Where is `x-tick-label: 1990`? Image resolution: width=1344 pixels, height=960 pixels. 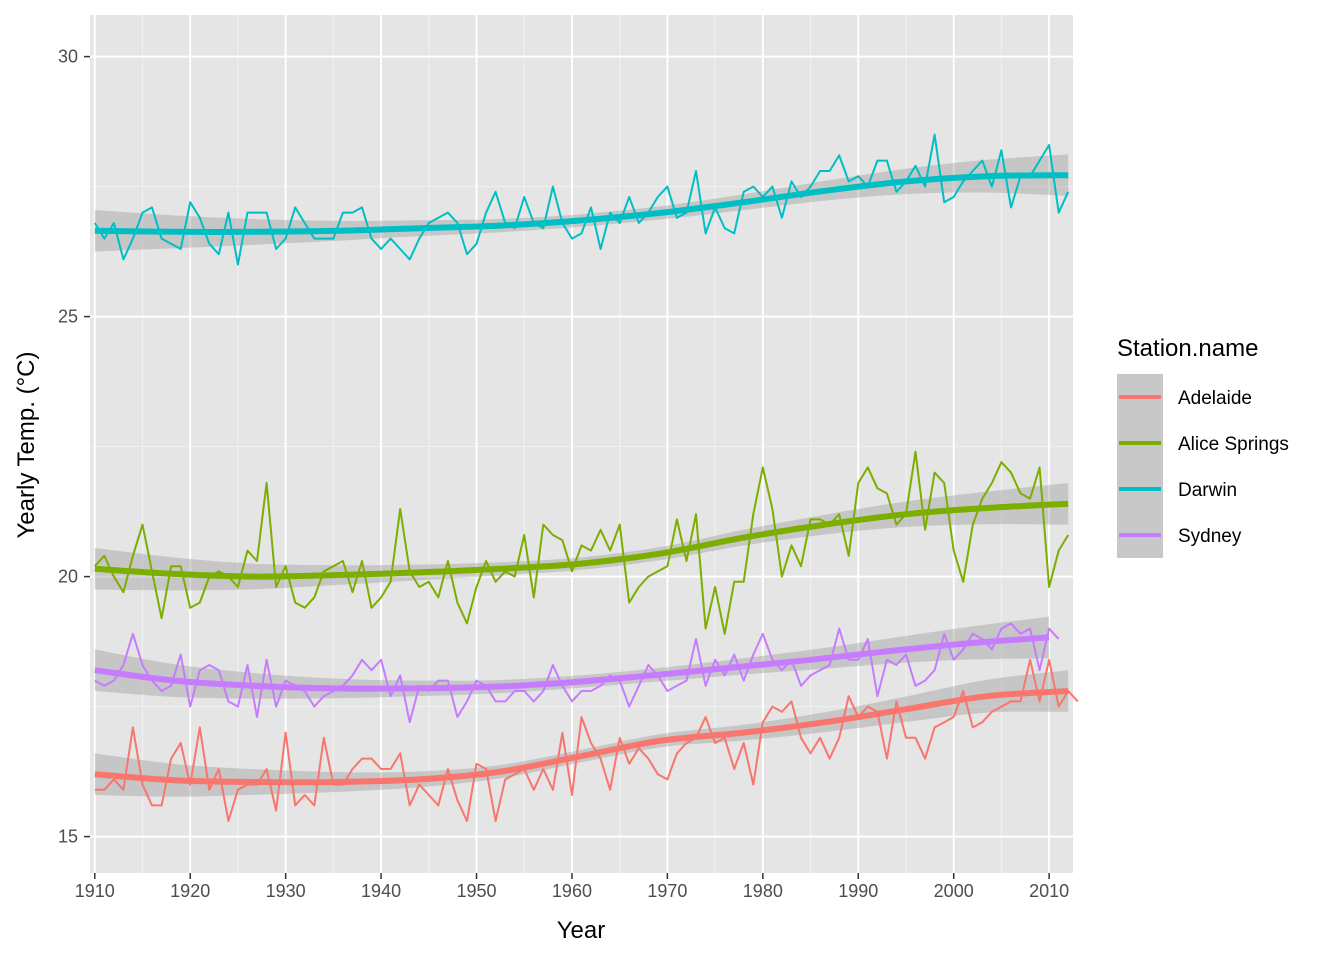
x-tick-label: 1990 is located at coordinates (858, 891).